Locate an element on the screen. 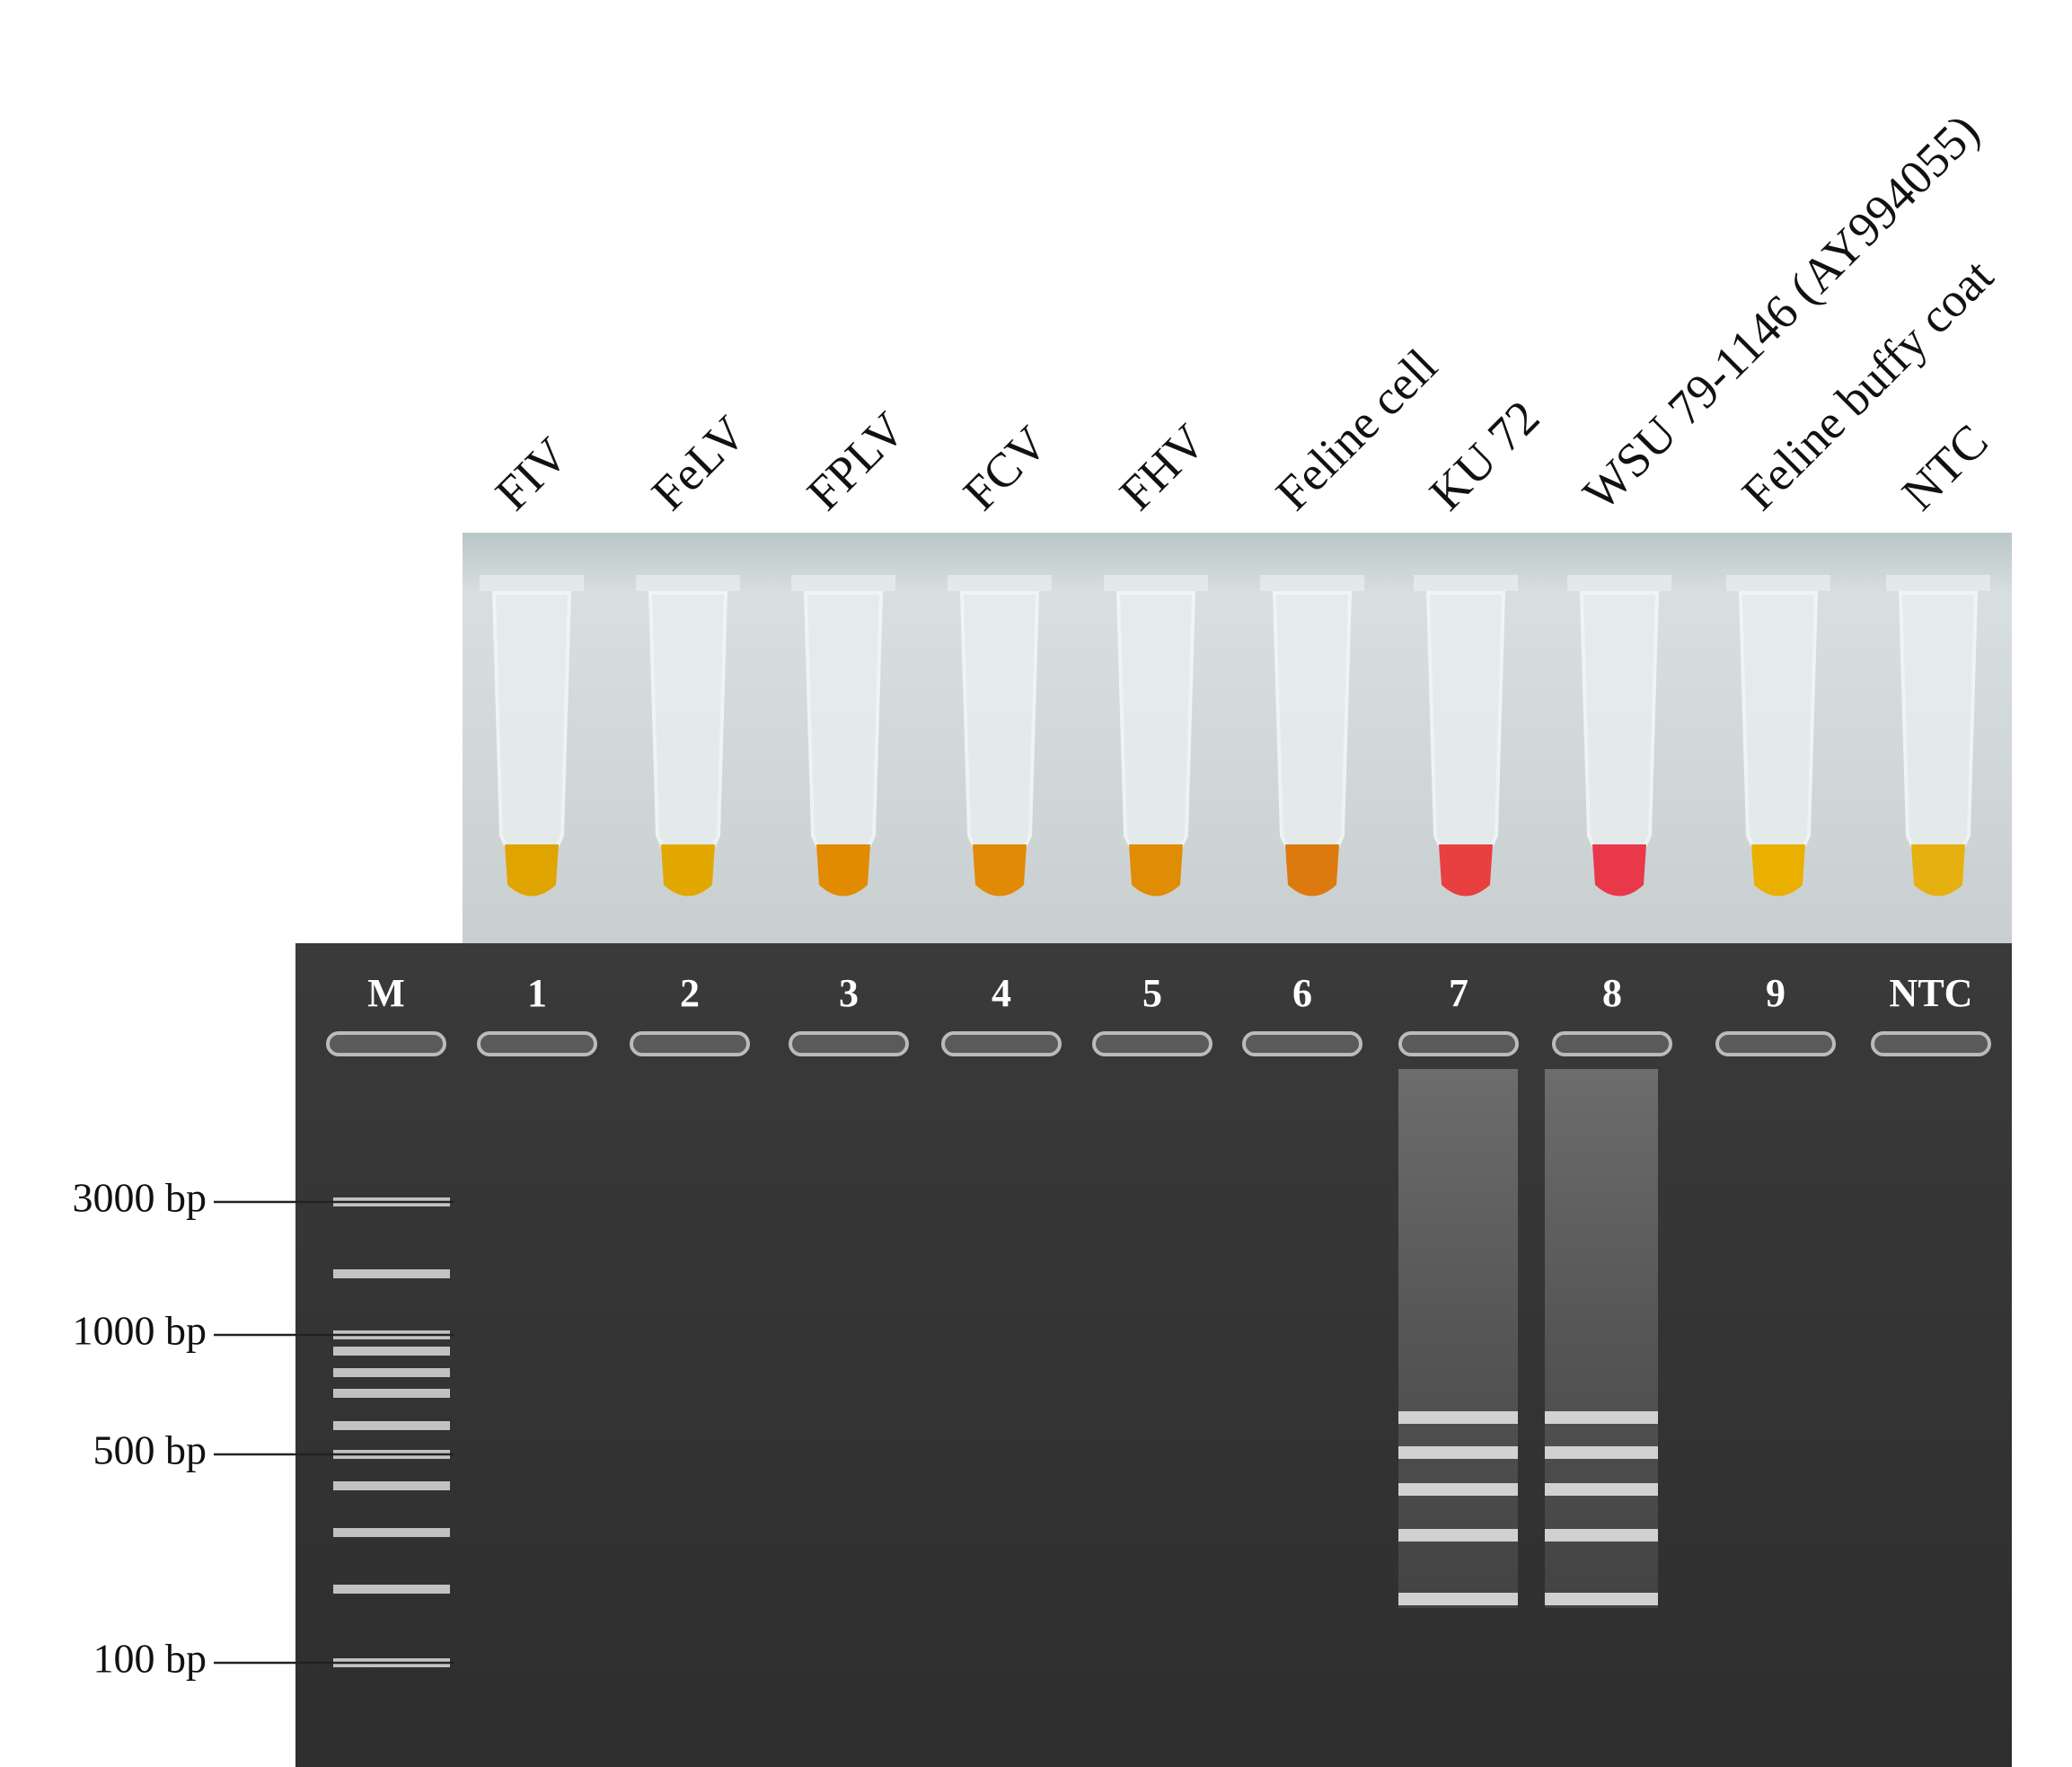 The image size is (2072, 1767). marker-label: 100 bp is located at coordinates (150, 1659).